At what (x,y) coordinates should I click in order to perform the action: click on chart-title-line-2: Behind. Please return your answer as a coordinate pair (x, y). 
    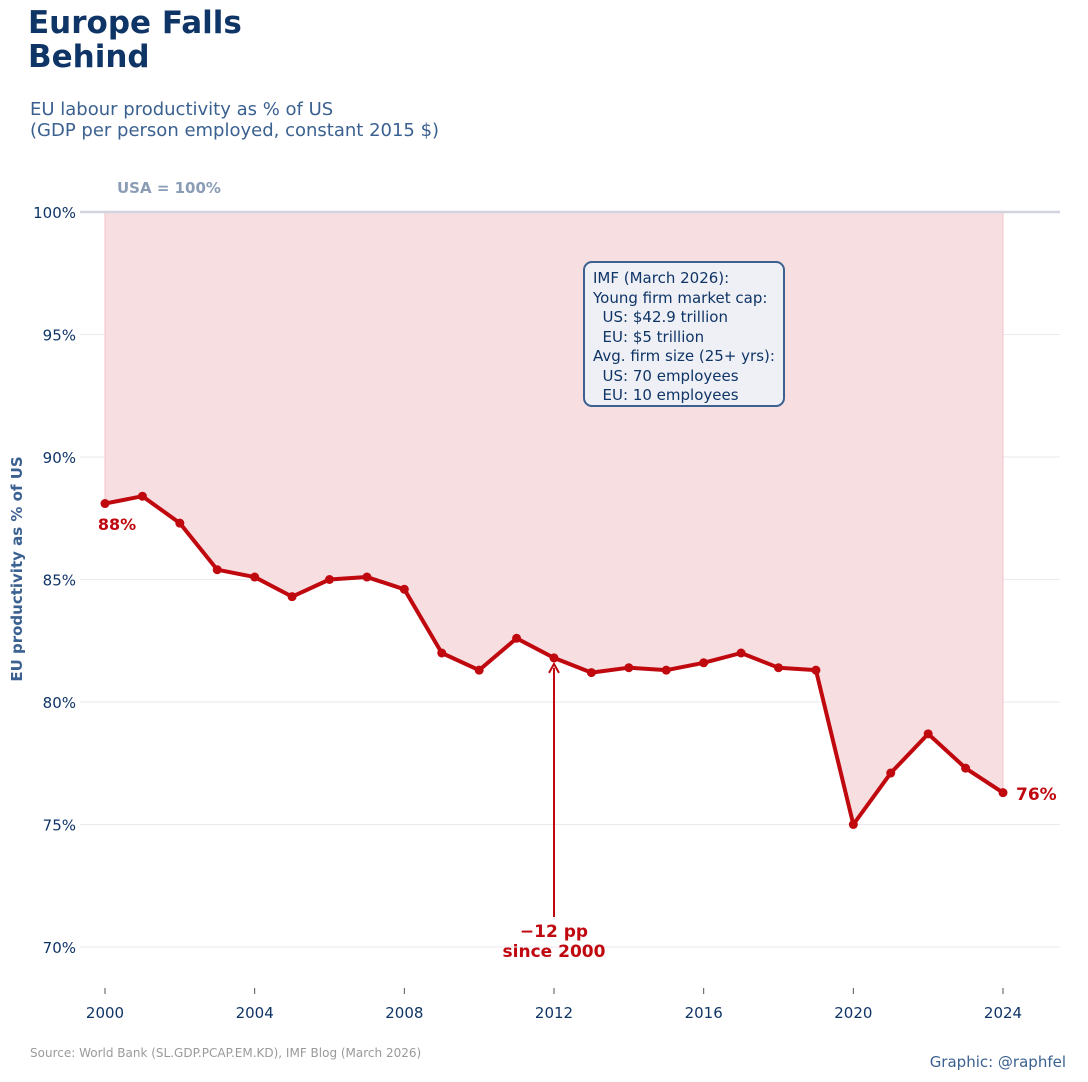
    Looking at the image, I should click on (89, 57).